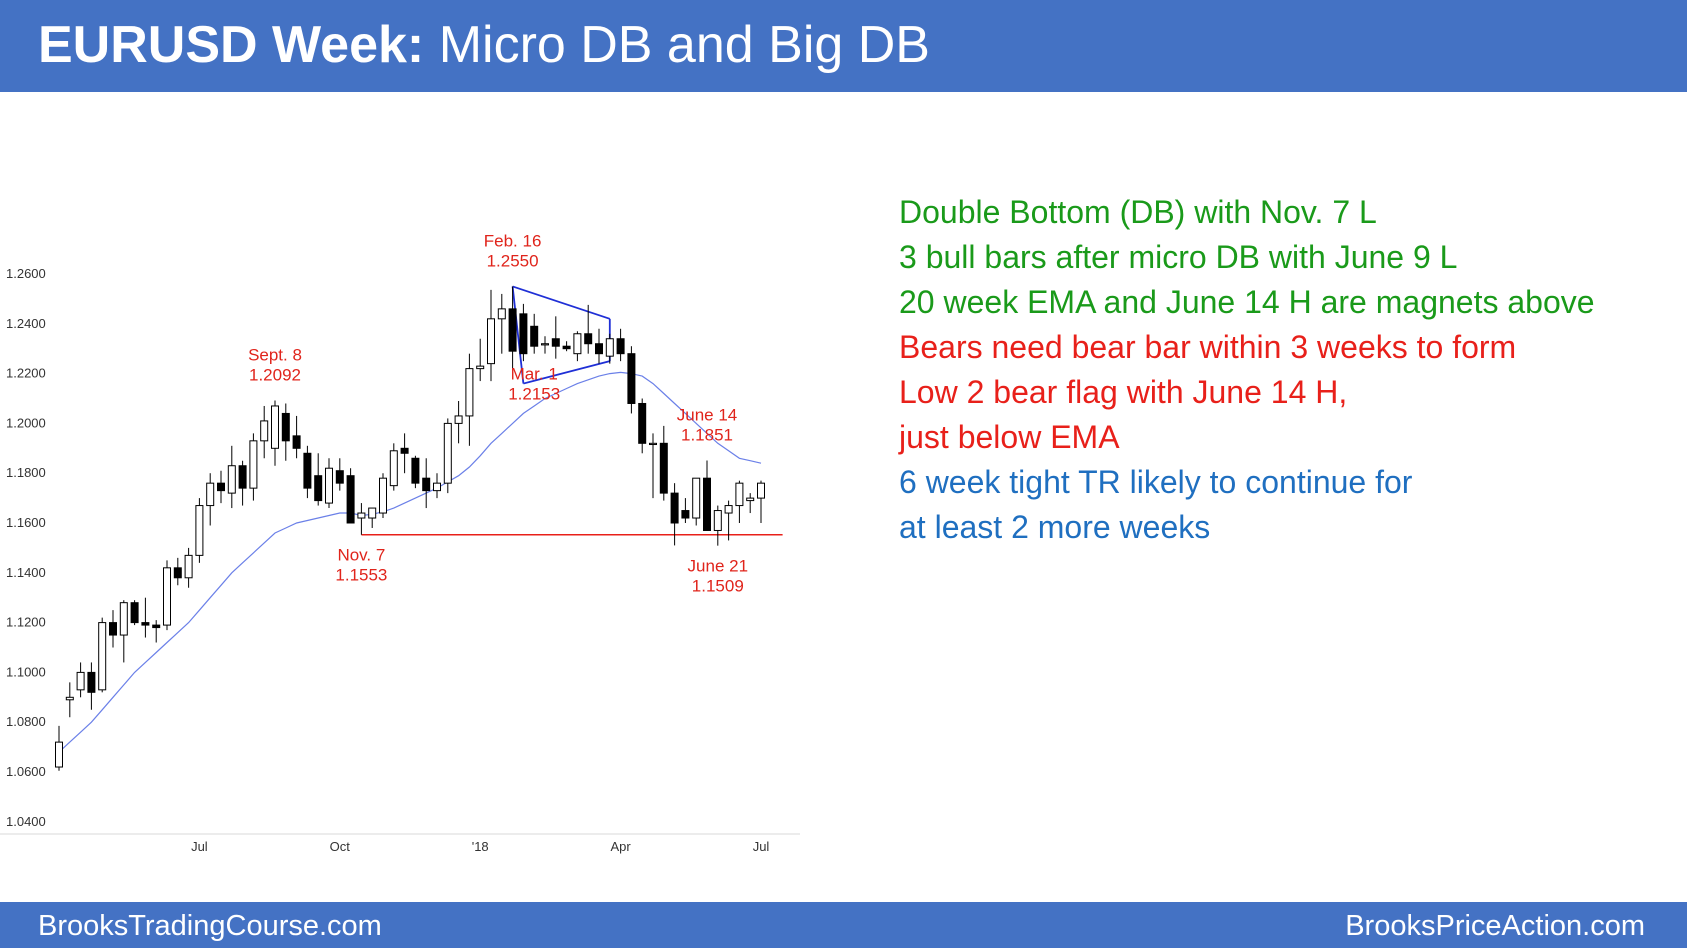 This screenshot has height=948, width=1687. What do you see at coordinates (199, 846) in the screenshot?
I see `x-tick-label: Jul` at bounding box center [199, 846].